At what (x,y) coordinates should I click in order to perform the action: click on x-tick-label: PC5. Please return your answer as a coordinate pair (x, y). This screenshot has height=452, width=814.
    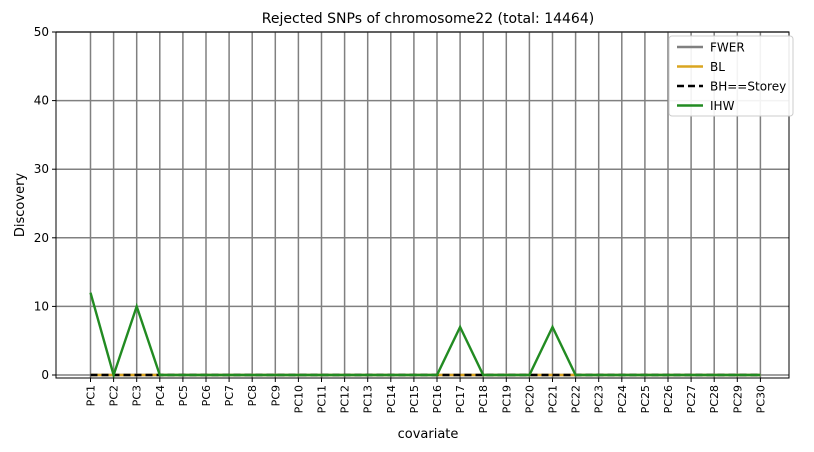
    Looking at the image, I should click on (183, 395).